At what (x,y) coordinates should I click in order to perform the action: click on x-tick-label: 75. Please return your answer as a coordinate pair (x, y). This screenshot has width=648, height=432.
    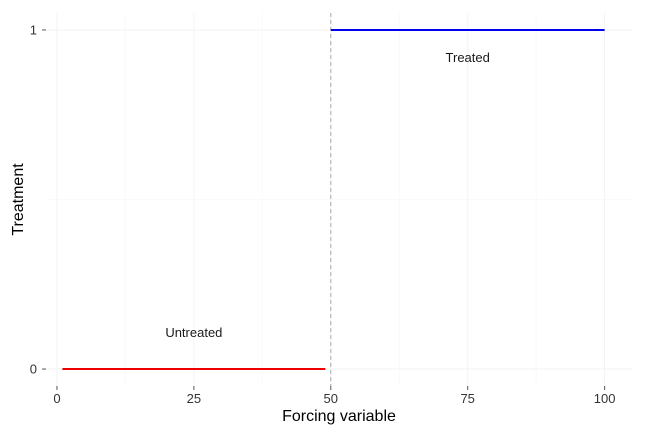
    Looking at the image, I should click on (467, 398).